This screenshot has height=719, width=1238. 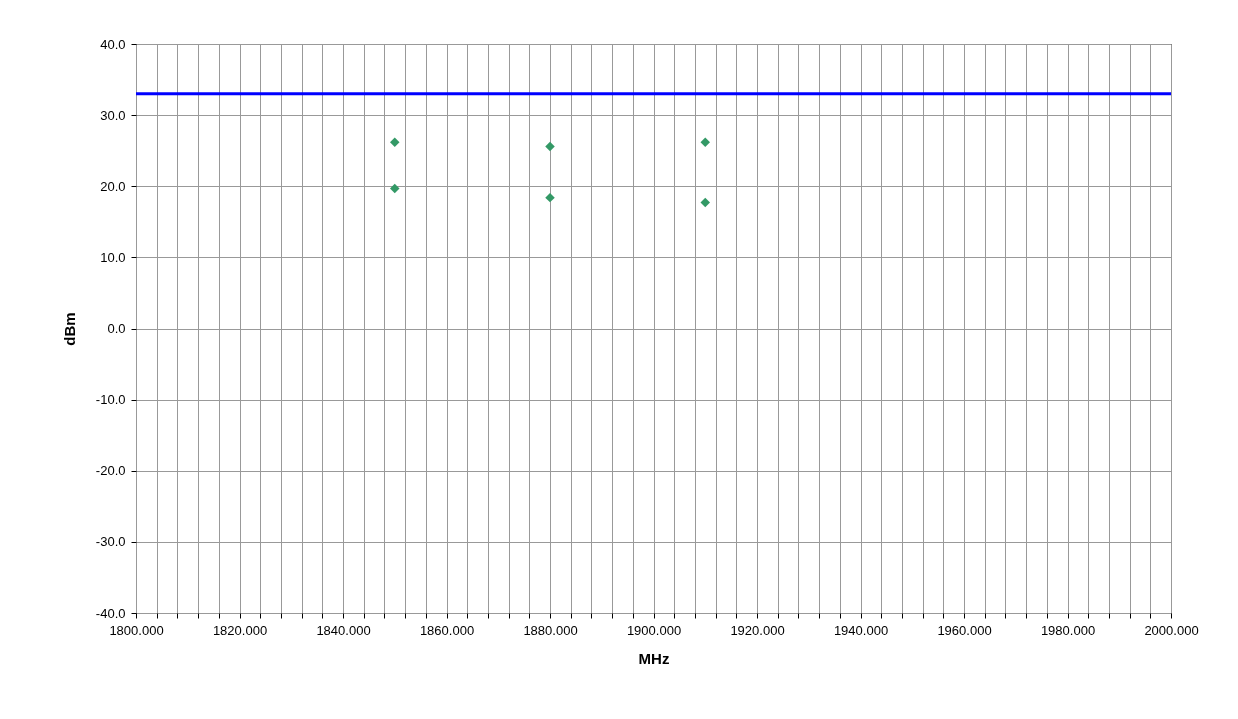 What do you see at coordinates (861, 630) in the screenshot?
I see `x-tick-label: 1940.000` at bounding box center [861, 630].